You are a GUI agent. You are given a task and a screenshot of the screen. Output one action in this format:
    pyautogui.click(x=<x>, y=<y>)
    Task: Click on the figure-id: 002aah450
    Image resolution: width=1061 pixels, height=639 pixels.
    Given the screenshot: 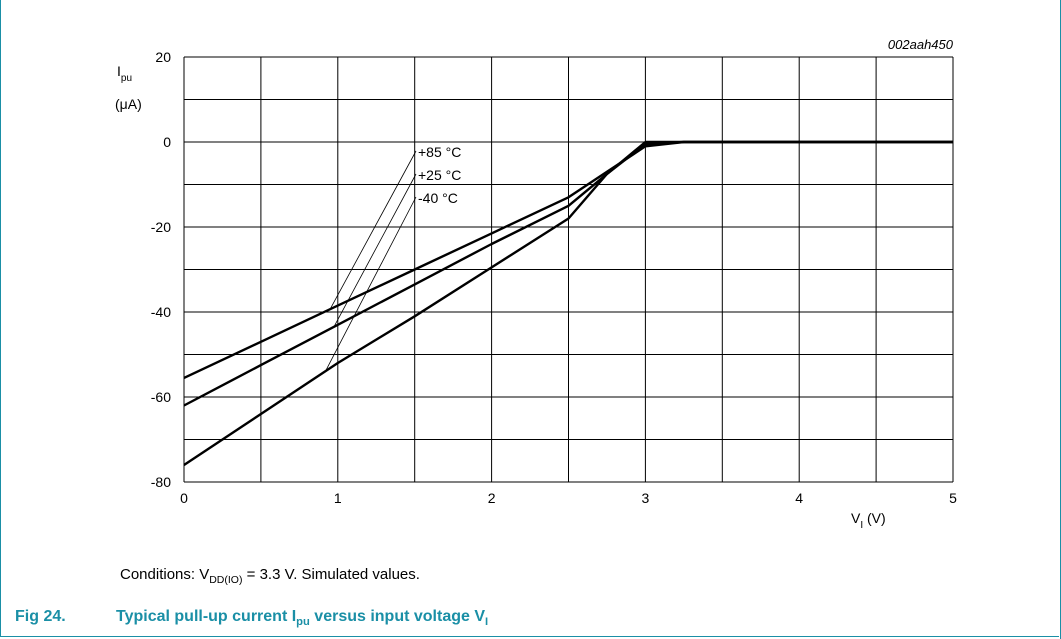 What is the action you would take?
    pyautogui.click(x=921, y=44)
    